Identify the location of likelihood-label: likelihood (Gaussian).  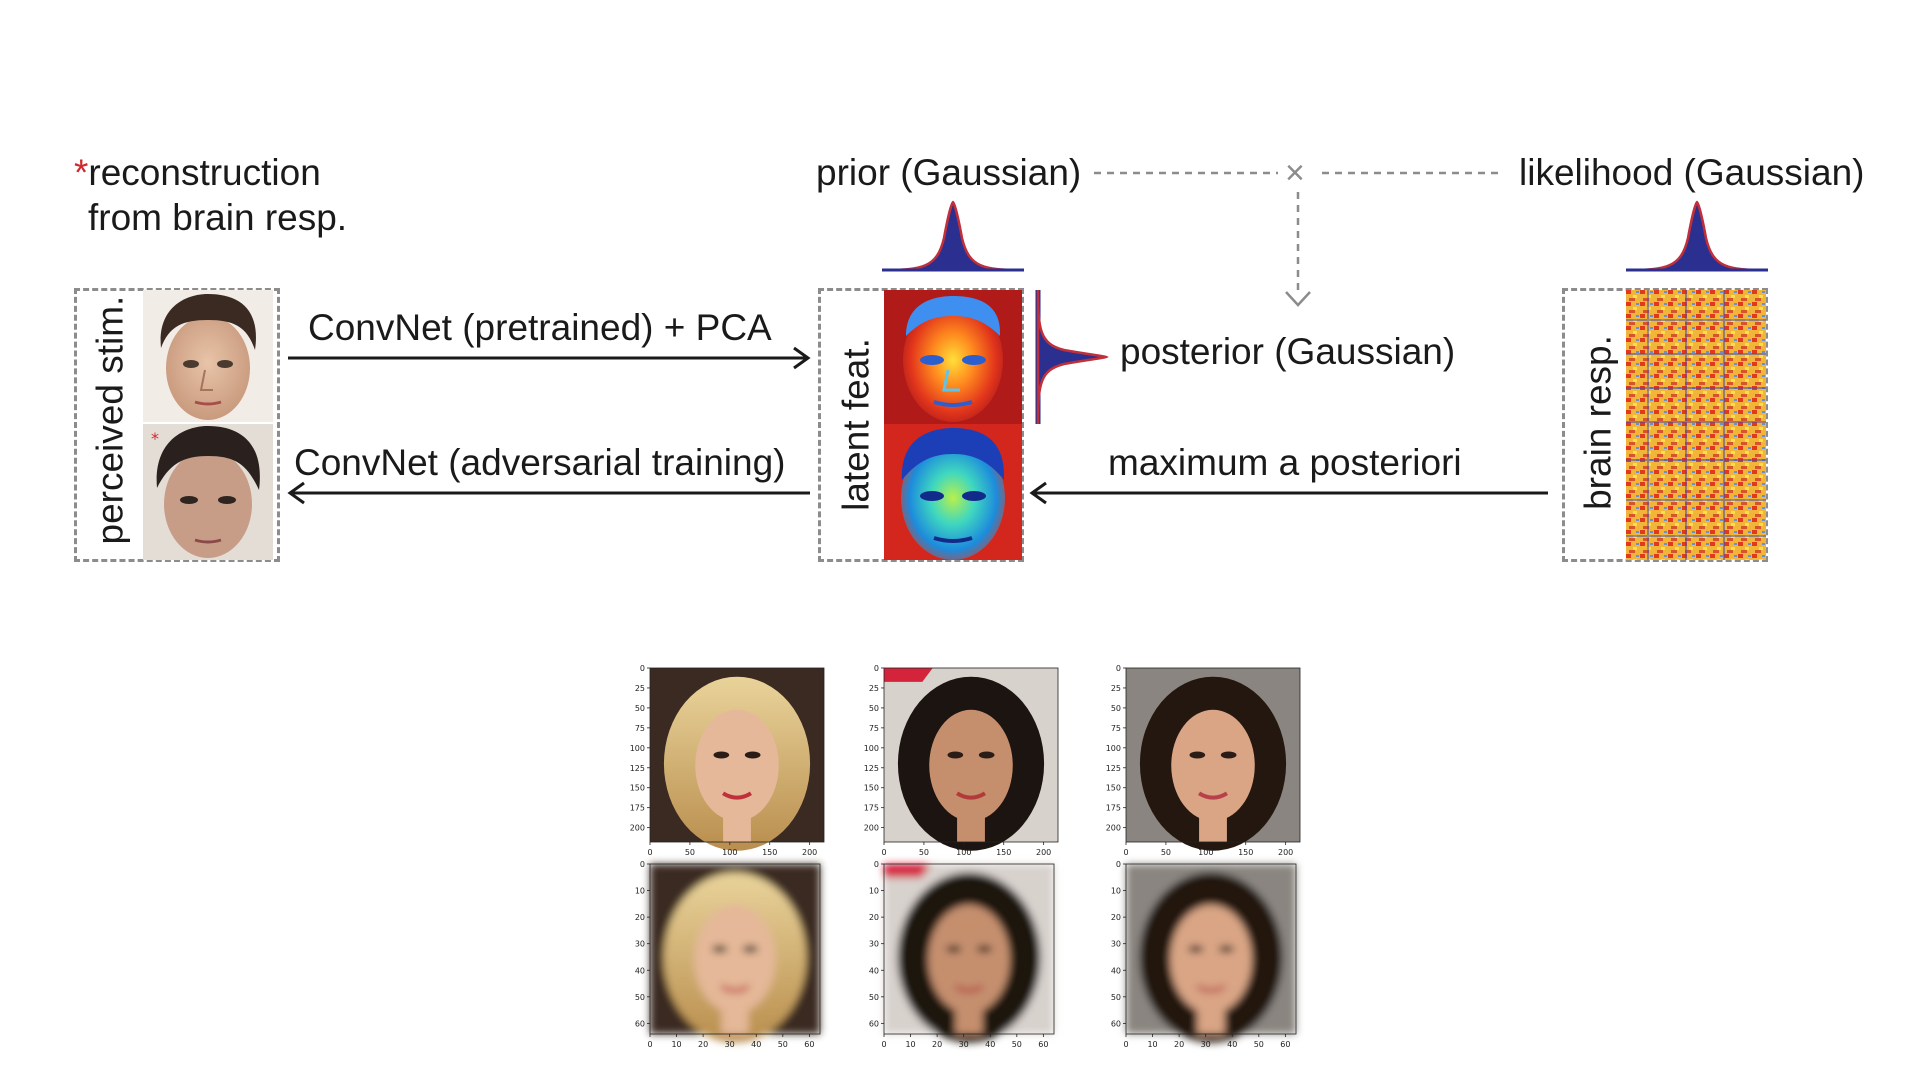
(1692, 172).